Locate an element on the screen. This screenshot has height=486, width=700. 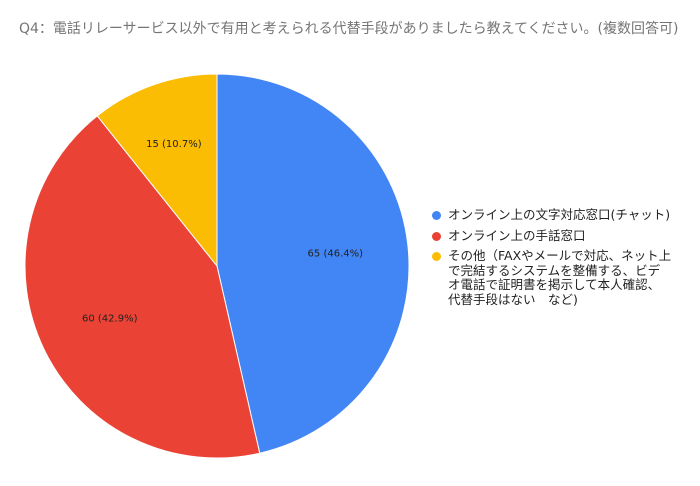
data-label: 60 (42.9%) is located at coordinates (110, 319).